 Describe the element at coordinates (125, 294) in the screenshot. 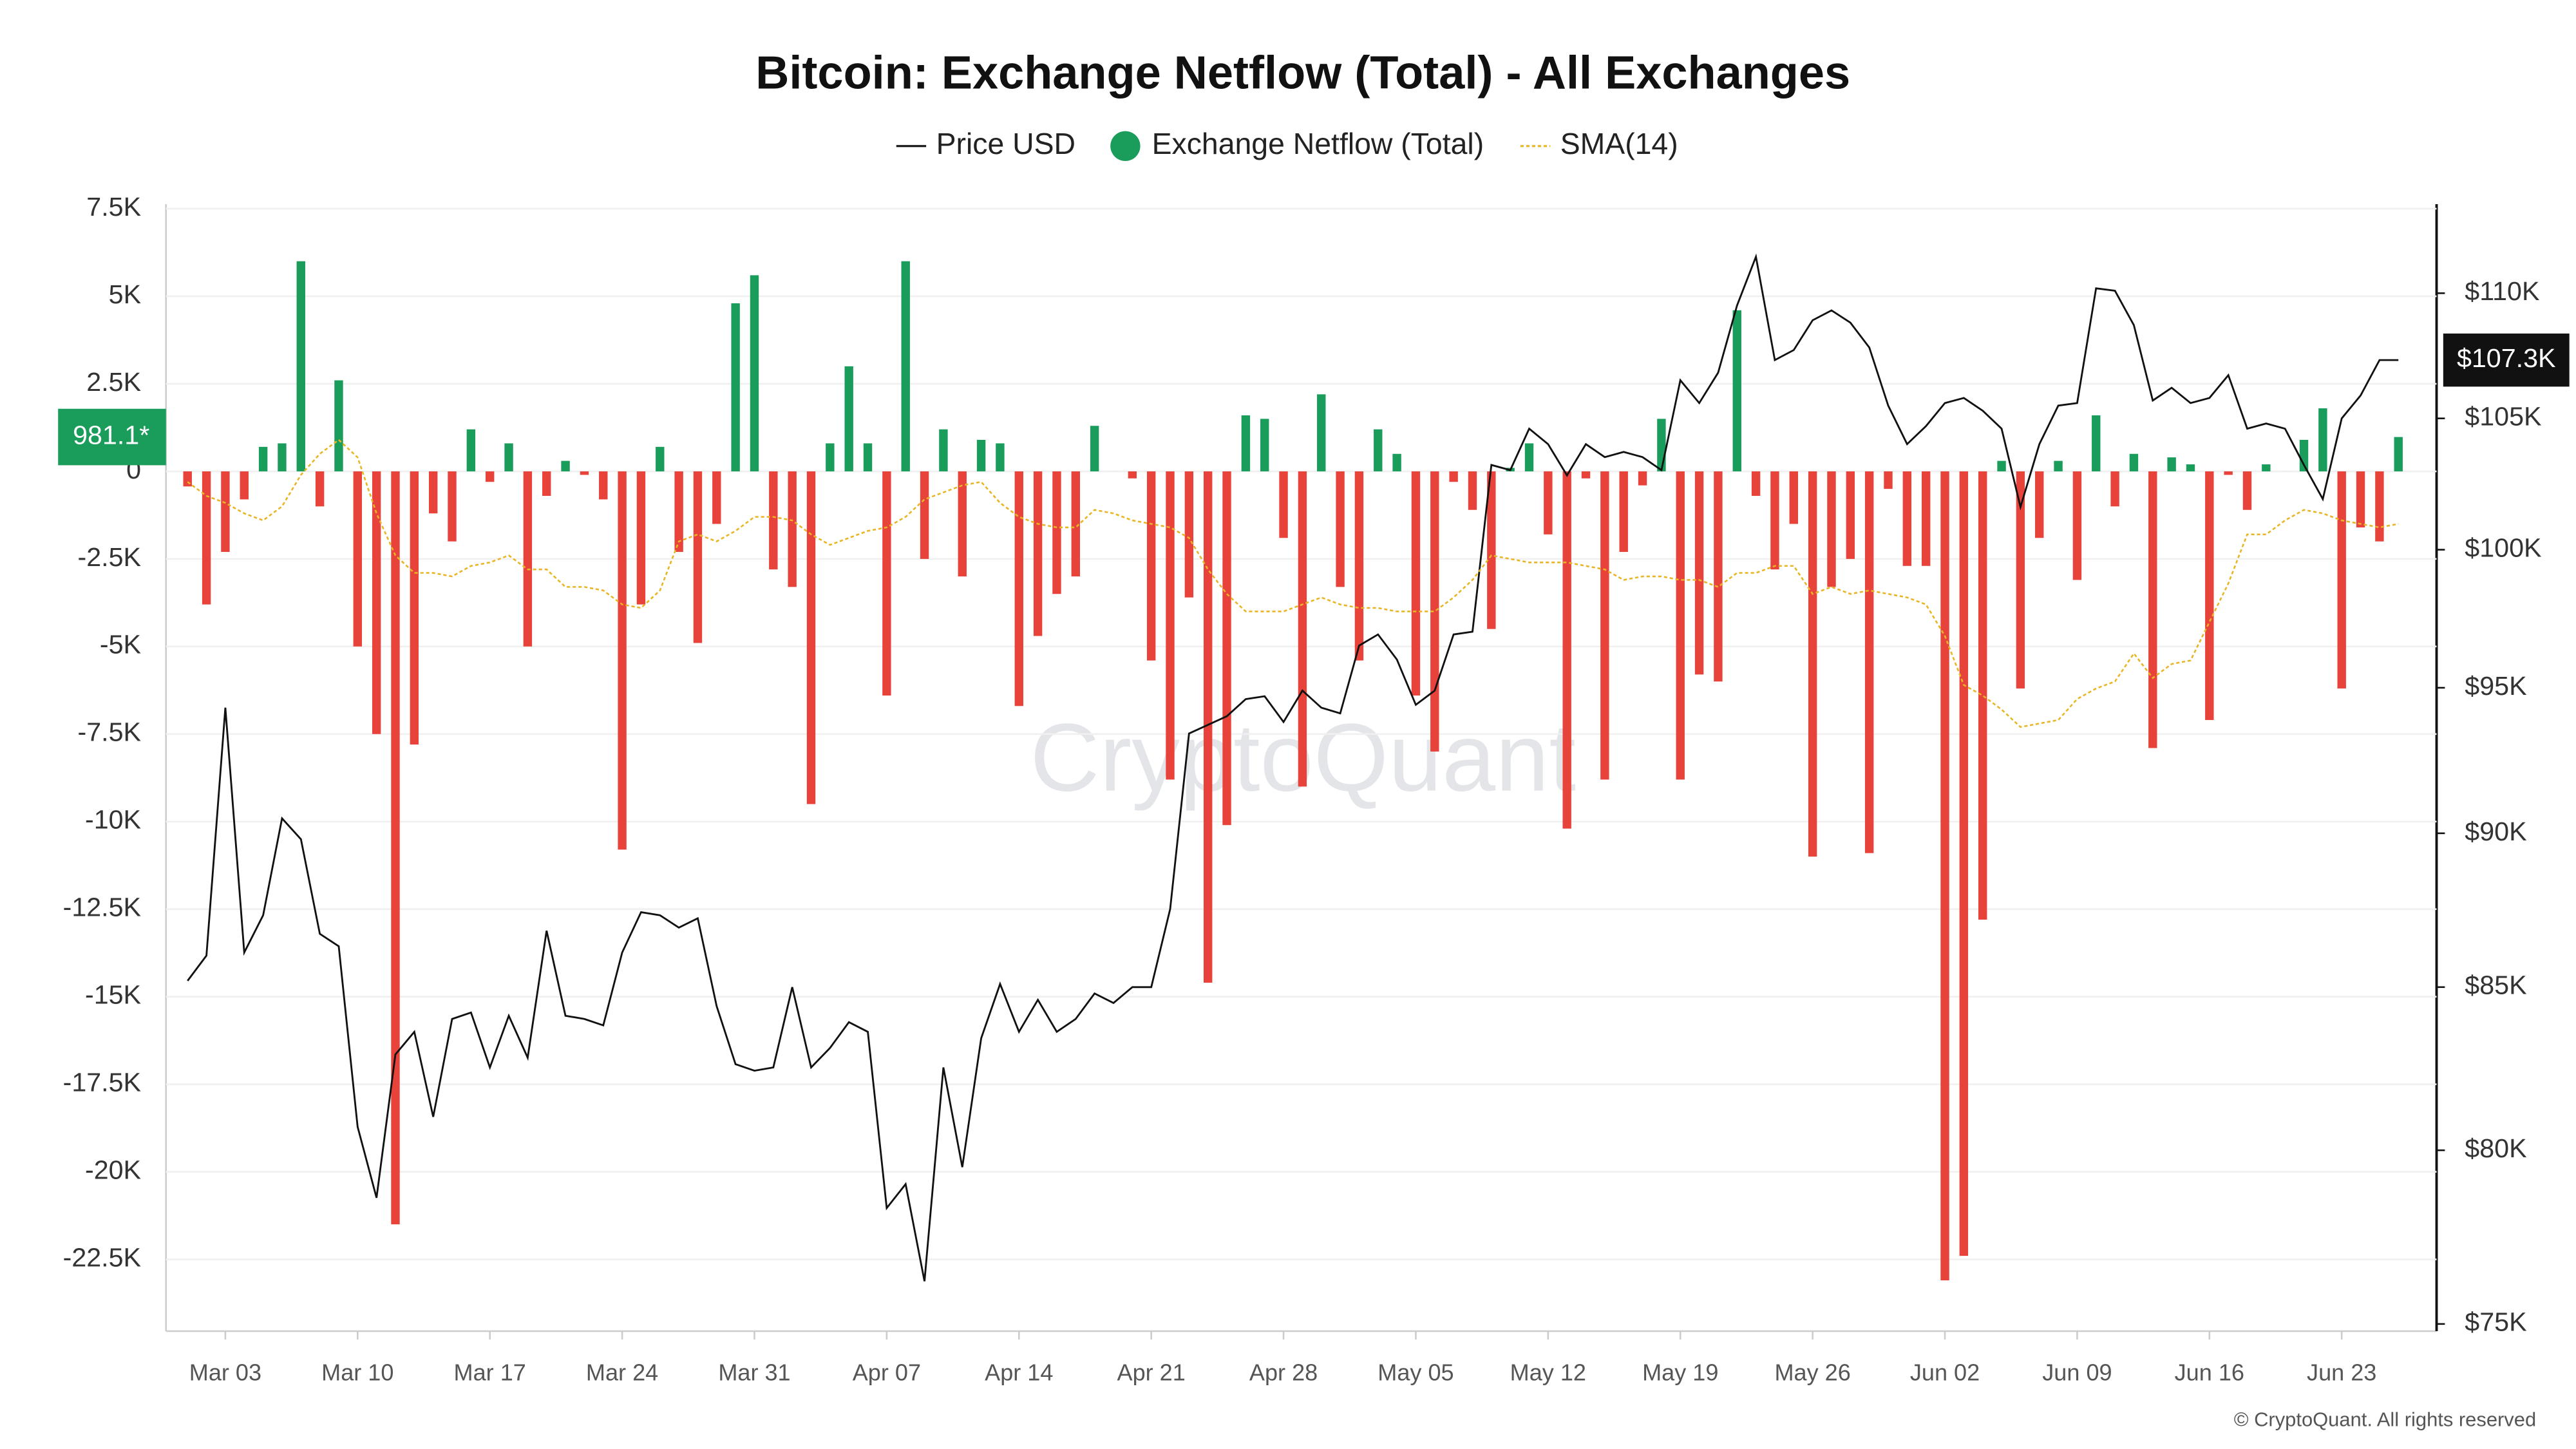

I see `y-tick-label: 5K` at that location.